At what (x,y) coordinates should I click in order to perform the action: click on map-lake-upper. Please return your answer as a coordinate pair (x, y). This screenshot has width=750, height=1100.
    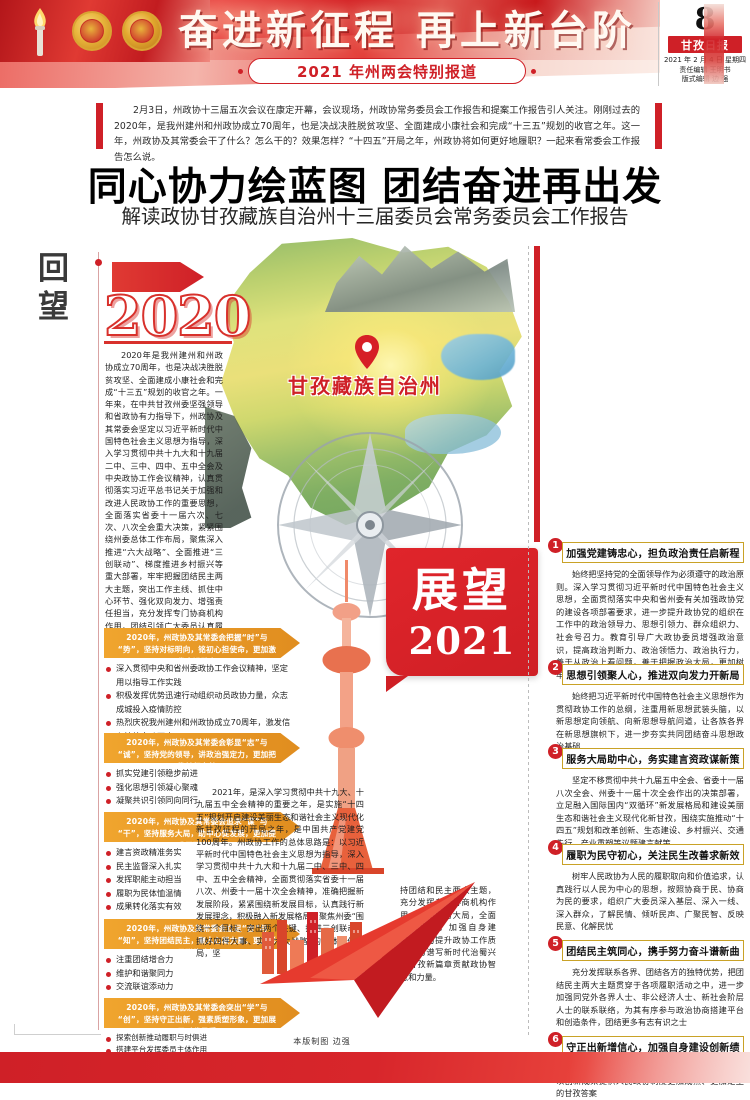
    Looking at the image, I should click on (478, 357).